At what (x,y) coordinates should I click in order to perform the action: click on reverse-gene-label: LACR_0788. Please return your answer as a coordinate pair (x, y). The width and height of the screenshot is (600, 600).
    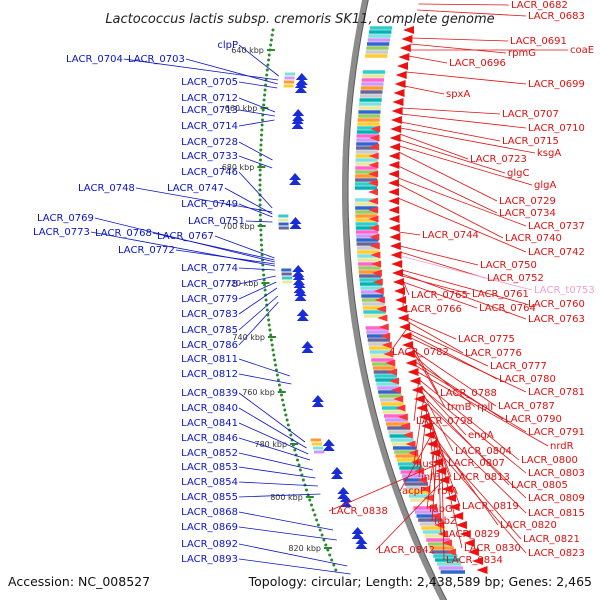
    Looking at the image, I should click on (468, 393).